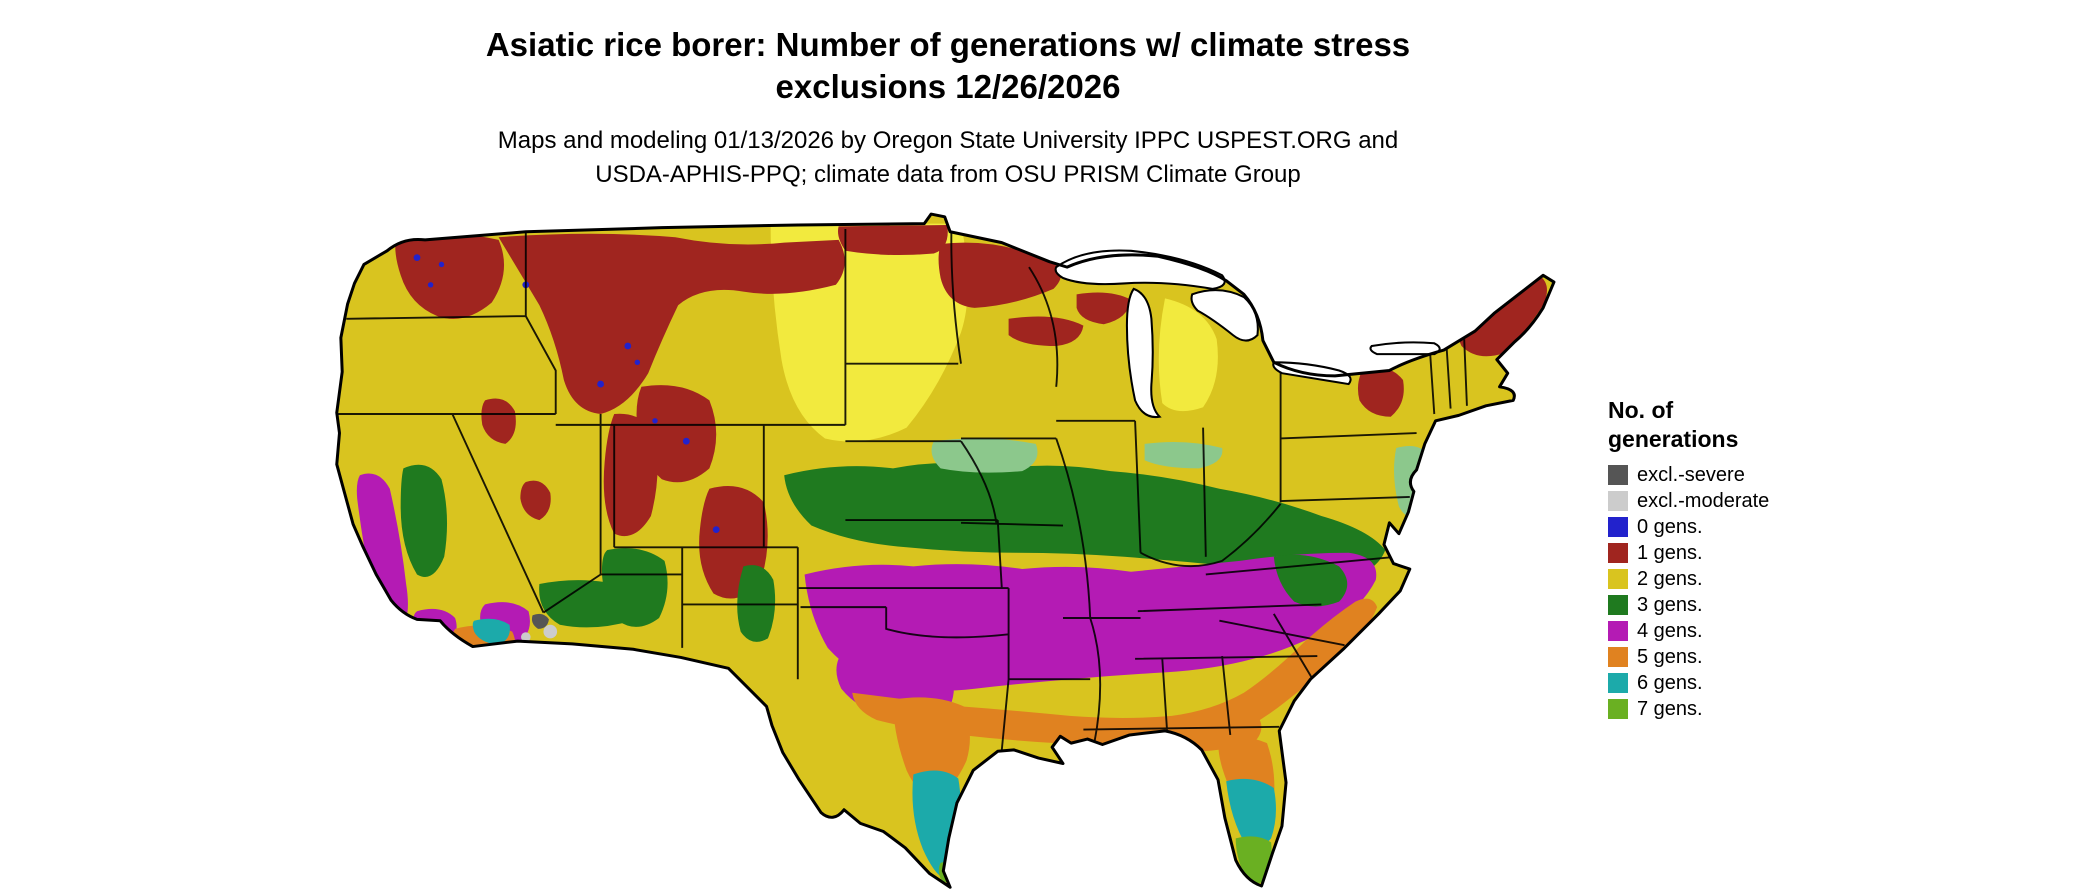 Image resolution: width=2100 pixels, height=892 pixels. What do you see at coordinates (539, 633) in the screenshot?
I see `region-excl-moderate` at bounding box center [539, 633].